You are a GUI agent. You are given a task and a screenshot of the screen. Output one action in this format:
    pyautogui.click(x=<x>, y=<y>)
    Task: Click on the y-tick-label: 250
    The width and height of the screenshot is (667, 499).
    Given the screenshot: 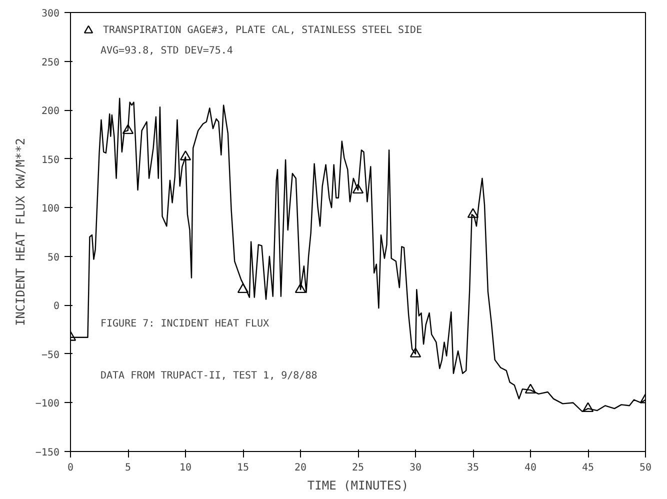 What is the action you would take?
    pyautogui.click(x=50, y=62)
    